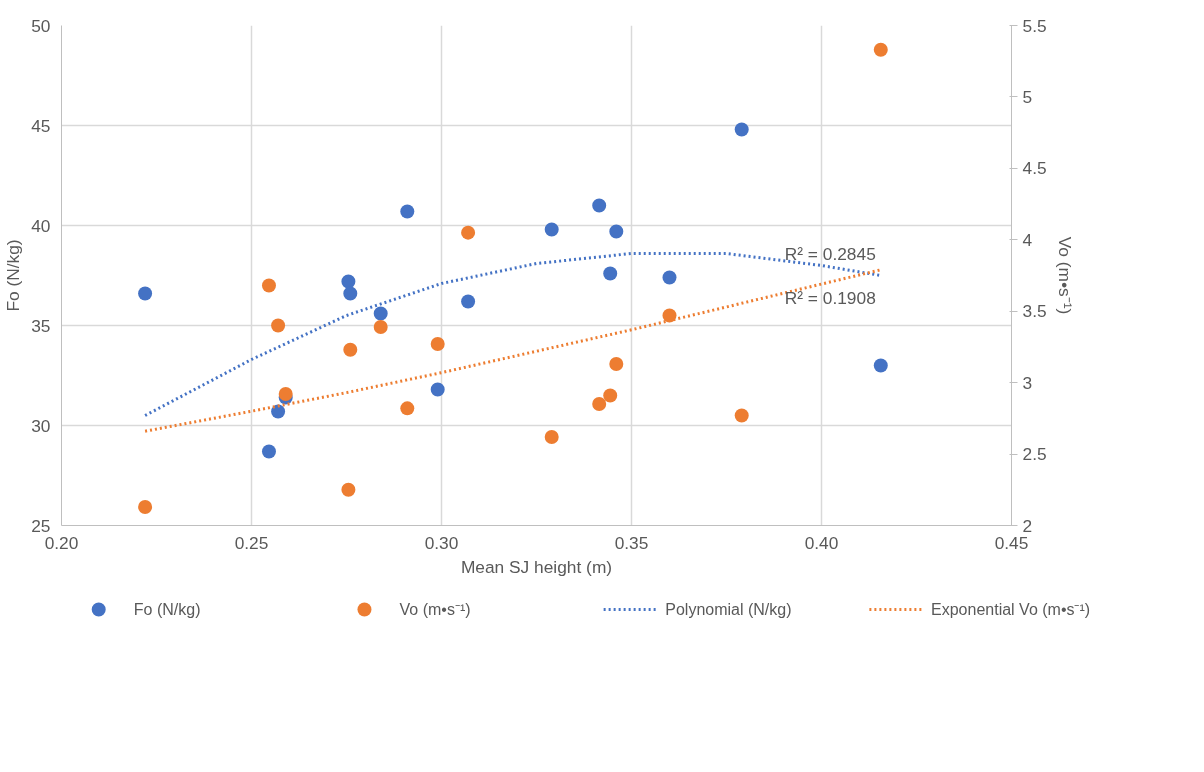 Image resolution: width=1204 pixels, height=772 pixels. What do you see at coordinates (441, 542) in the screenshot?
I see `x-tick-label: 0.30` at bounding box center [441, 542].